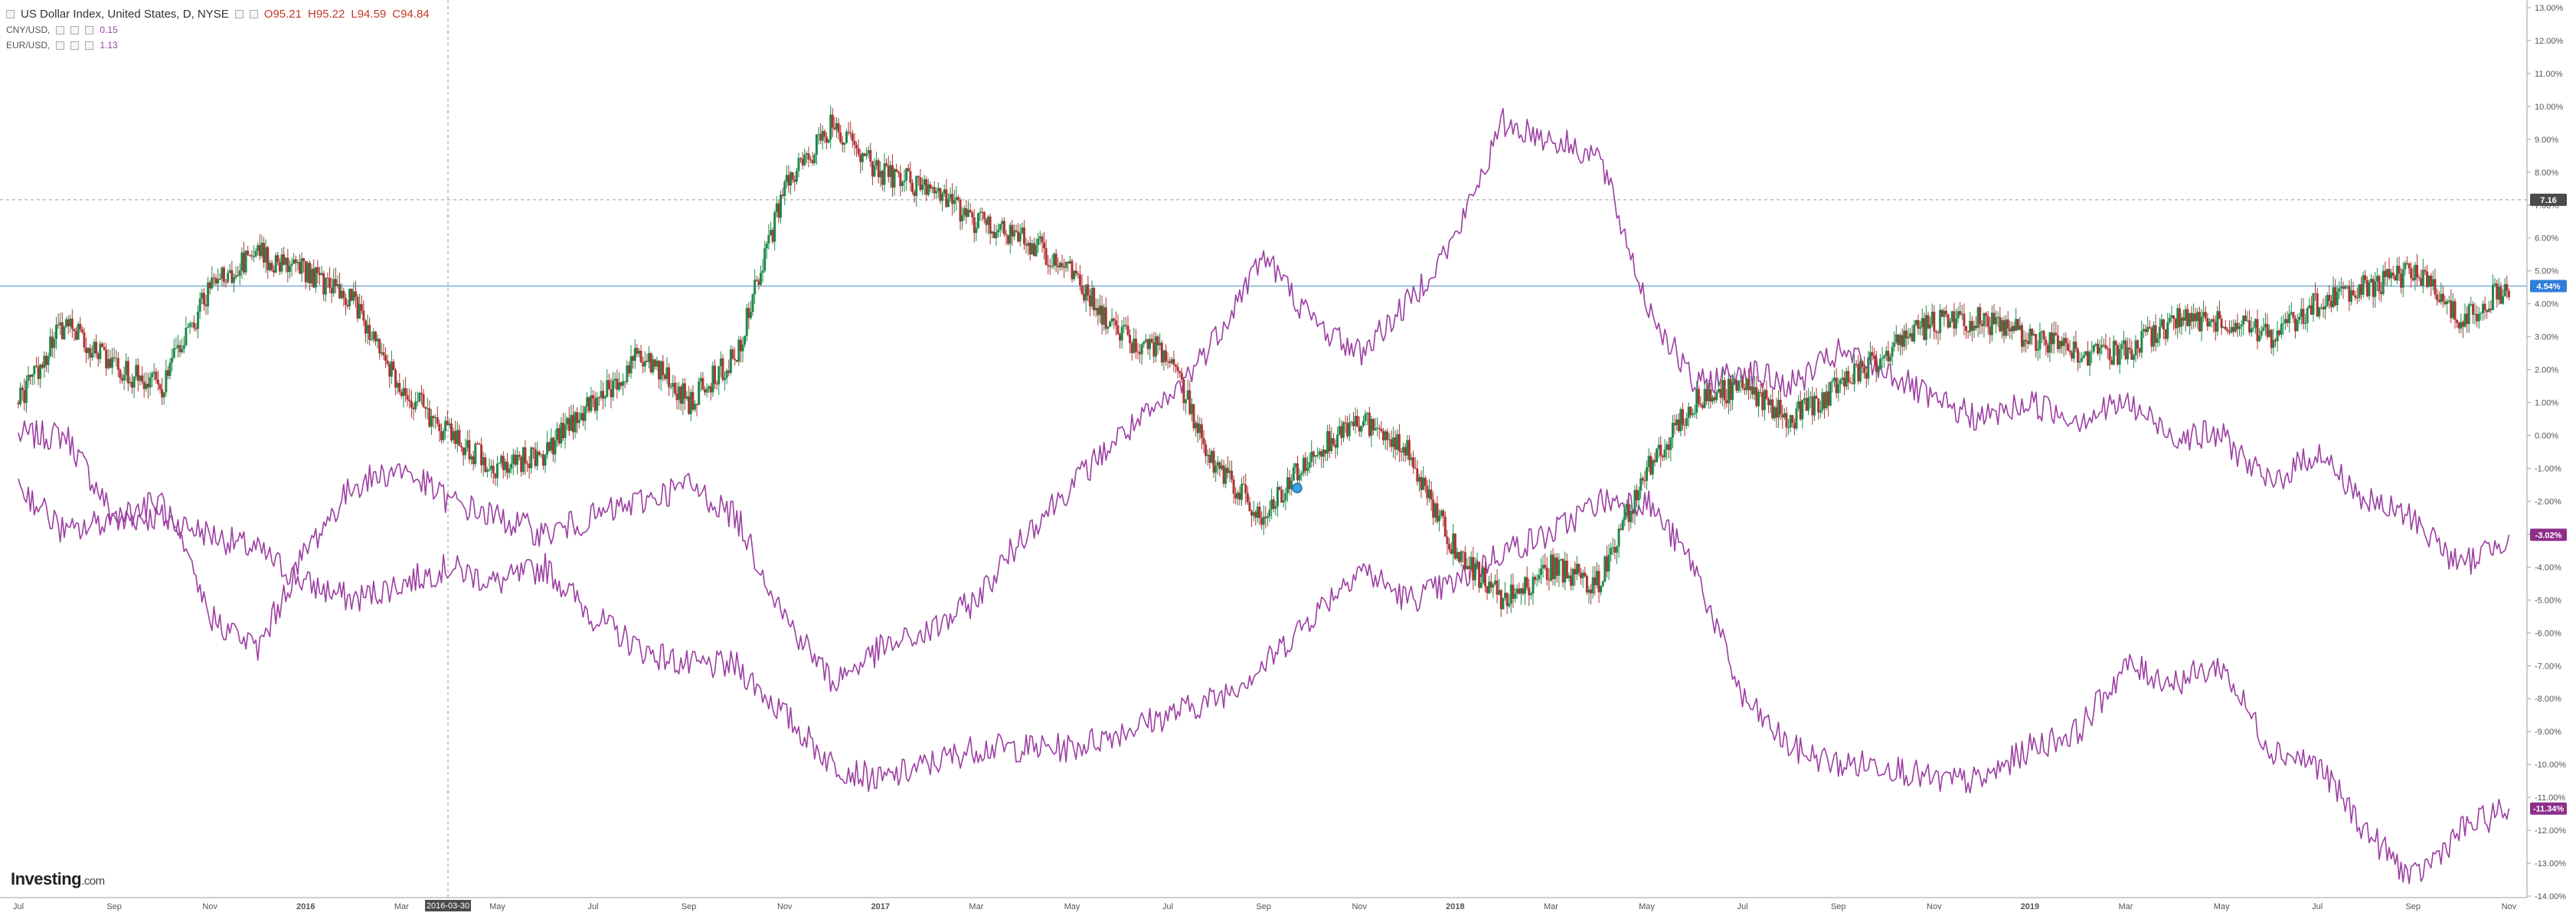 The height and width of the screenshot is (916, 2576). Describe the element at coordinates (2548, 535) in the screenshot. I see `price-badge-bg` at that location.